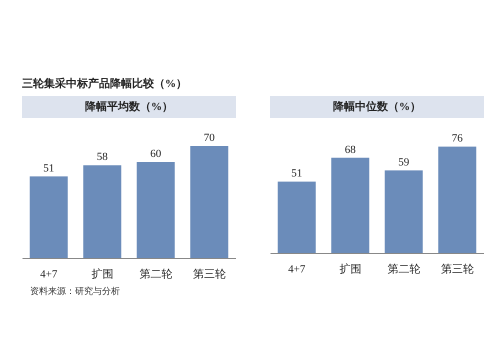 This screenshot has width=500, height=362. I want to click on chart-title: 三轮集采中标产品降幅比较（%）, so click(105, 84).